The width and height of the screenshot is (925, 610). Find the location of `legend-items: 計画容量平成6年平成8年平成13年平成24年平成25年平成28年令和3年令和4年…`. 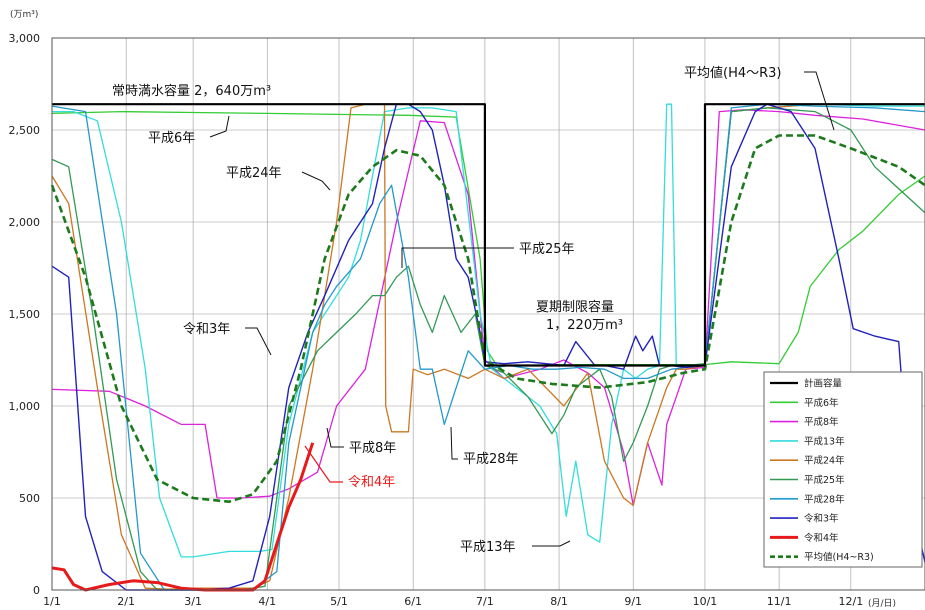

legend-items: 計画容量平成6年平成8年平成13年平成24年平成25年平成28年令和3年令和4年… is located at coordinates (822, 470).